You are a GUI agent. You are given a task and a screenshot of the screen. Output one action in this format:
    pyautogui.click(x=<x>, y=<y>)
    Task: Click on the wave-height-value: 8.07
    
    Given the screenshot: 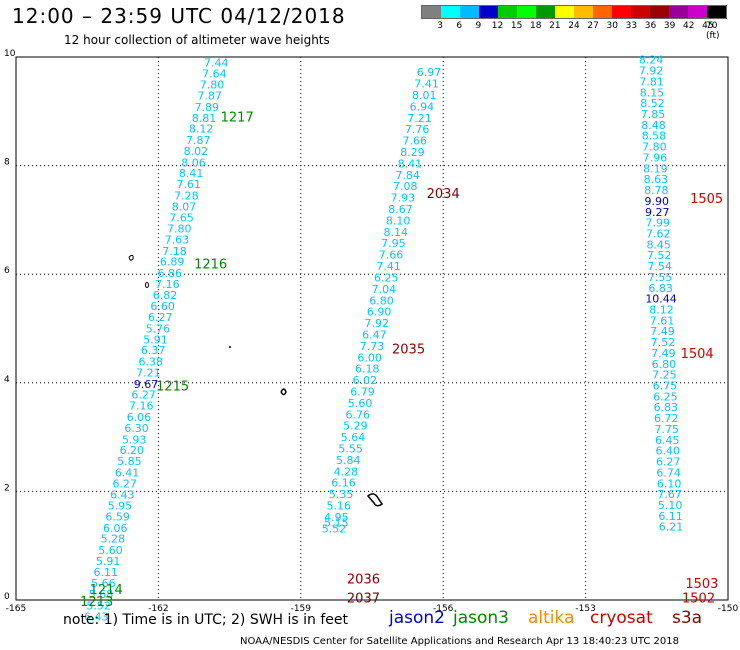 What is the action you would take?
    pyautogui.click(x=184, y=206)
    